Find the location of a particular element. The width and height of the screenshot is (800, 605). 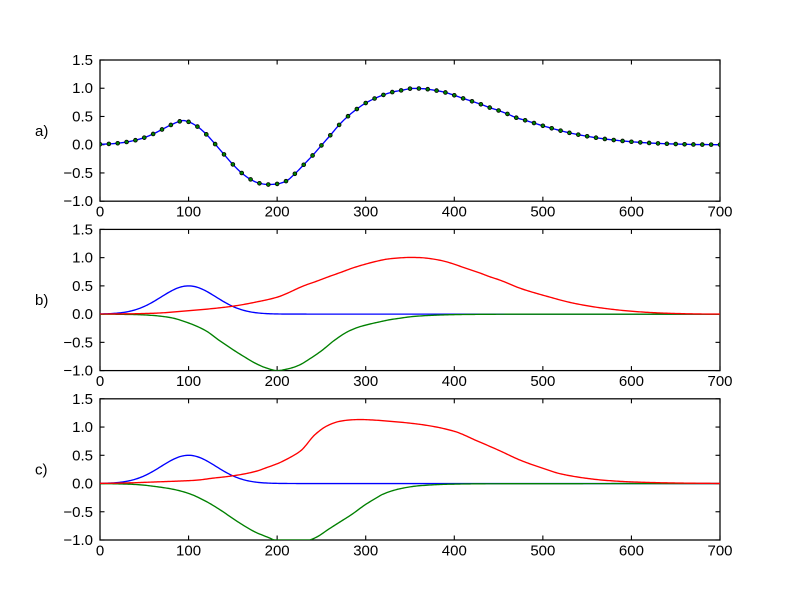

svg-text: c) is located at coordinates (41, 470).